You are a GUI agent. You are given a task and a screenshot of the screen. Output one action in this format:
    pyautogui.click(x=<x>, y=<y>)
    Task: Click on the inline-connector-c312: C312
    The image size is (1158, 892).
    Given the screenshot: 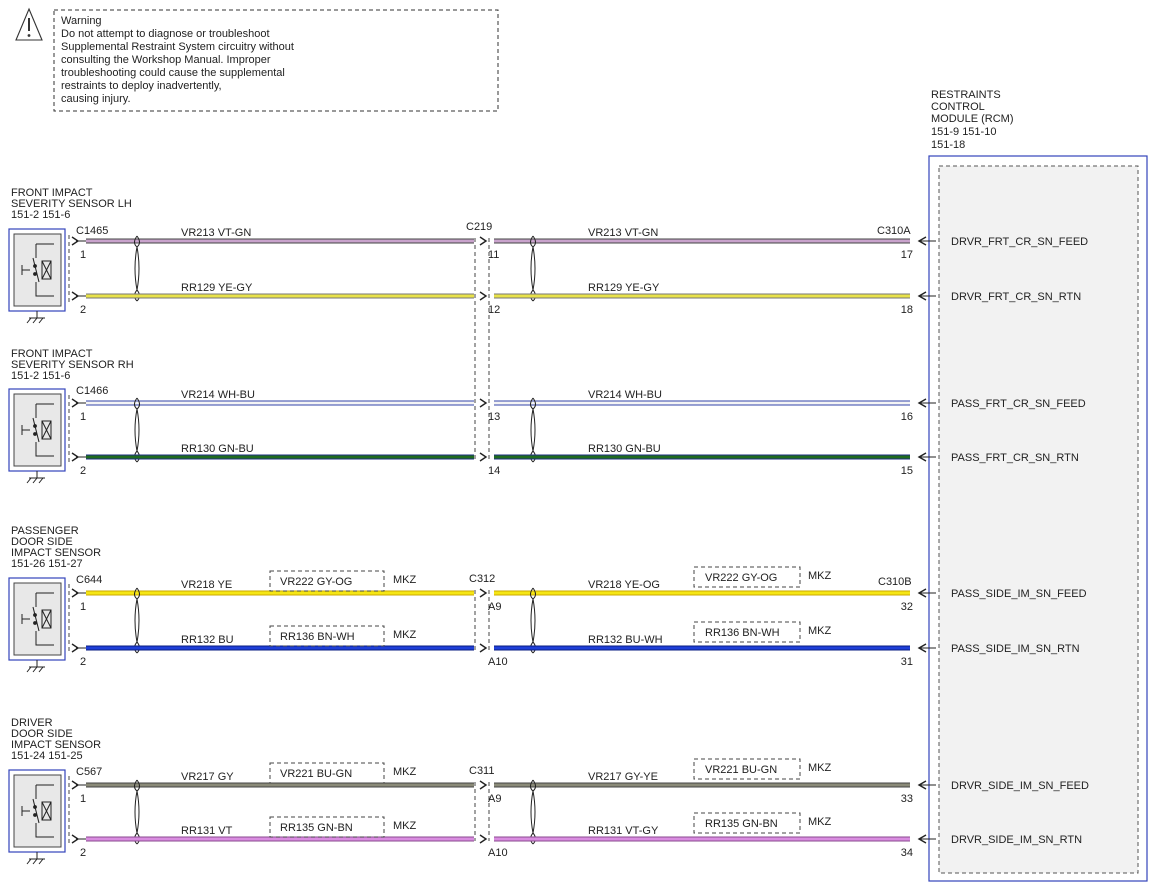 What is the action you would take?
    pyautogui.click(x=482, y=579)
    